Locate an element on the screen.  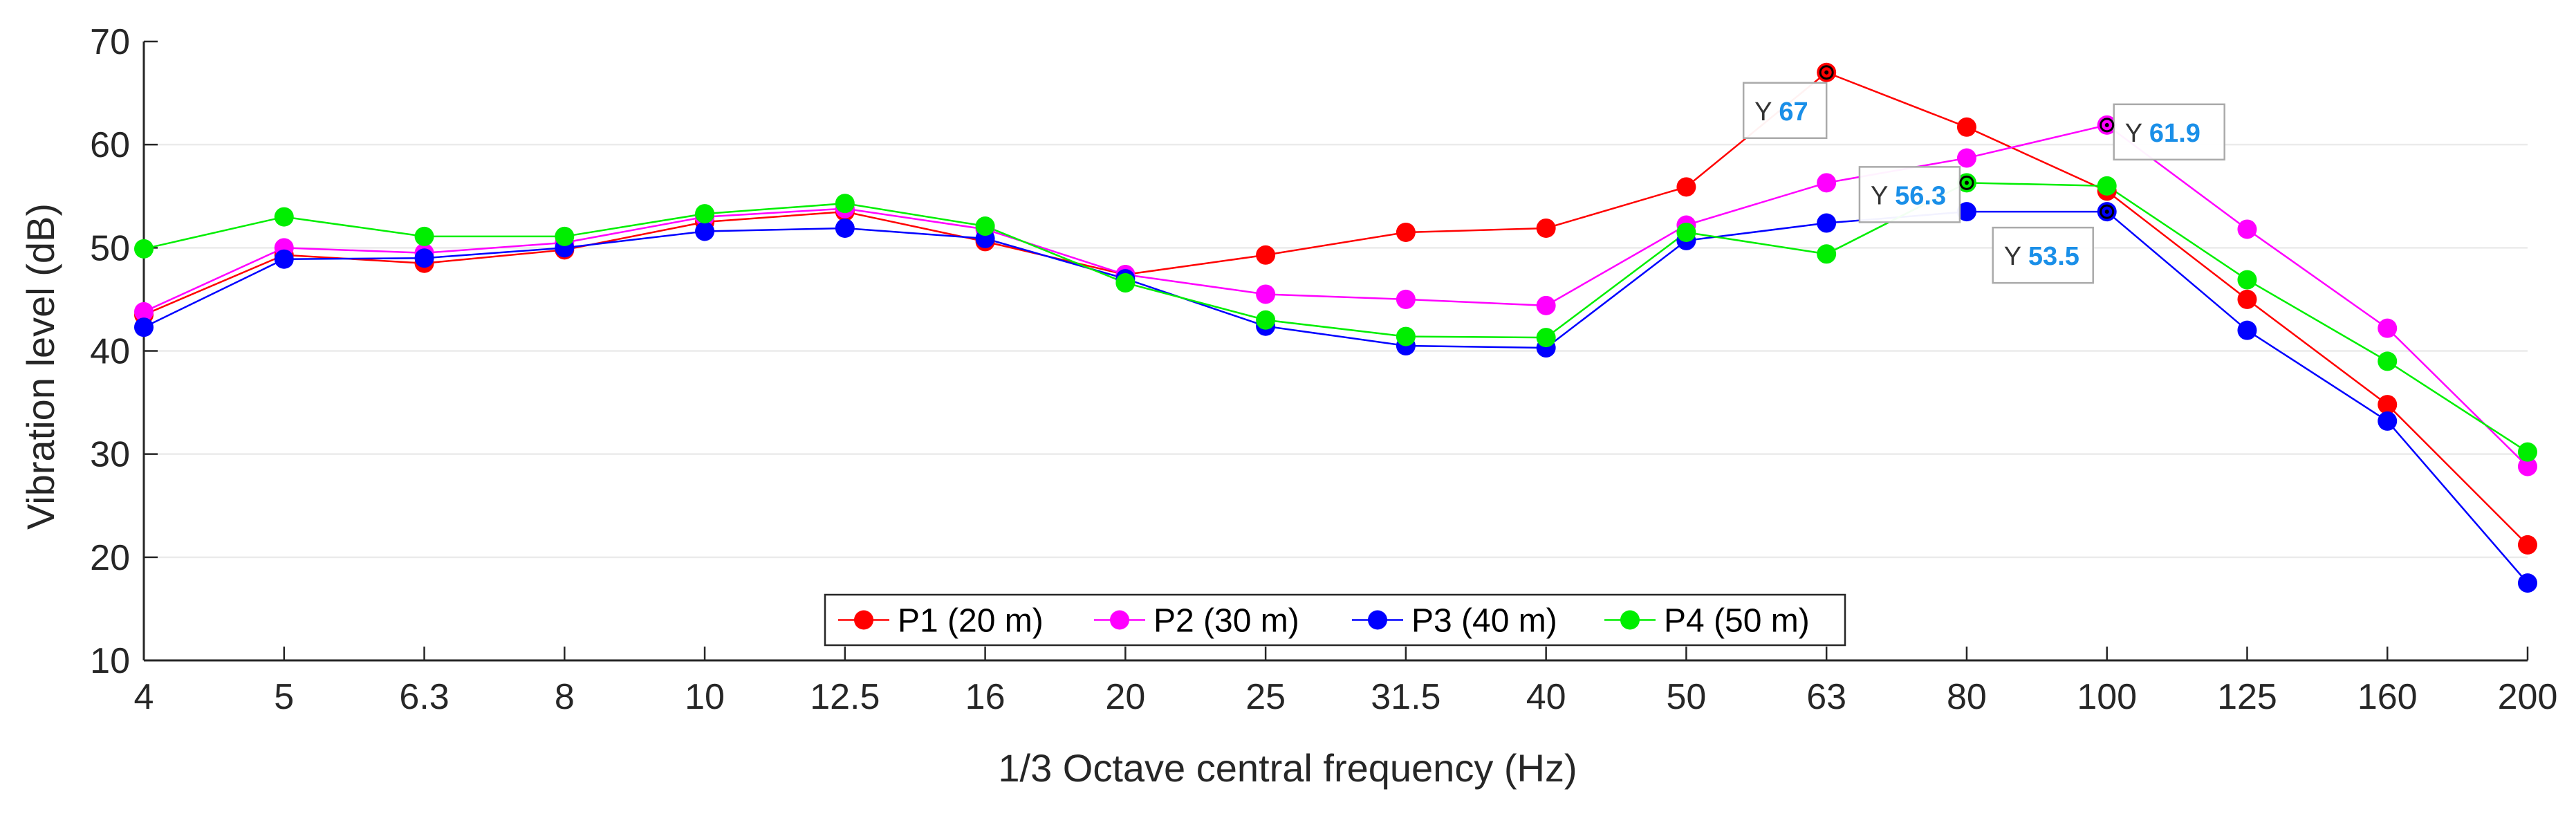
datatip: Y 56.3 is located at coordinates (1916, 194).